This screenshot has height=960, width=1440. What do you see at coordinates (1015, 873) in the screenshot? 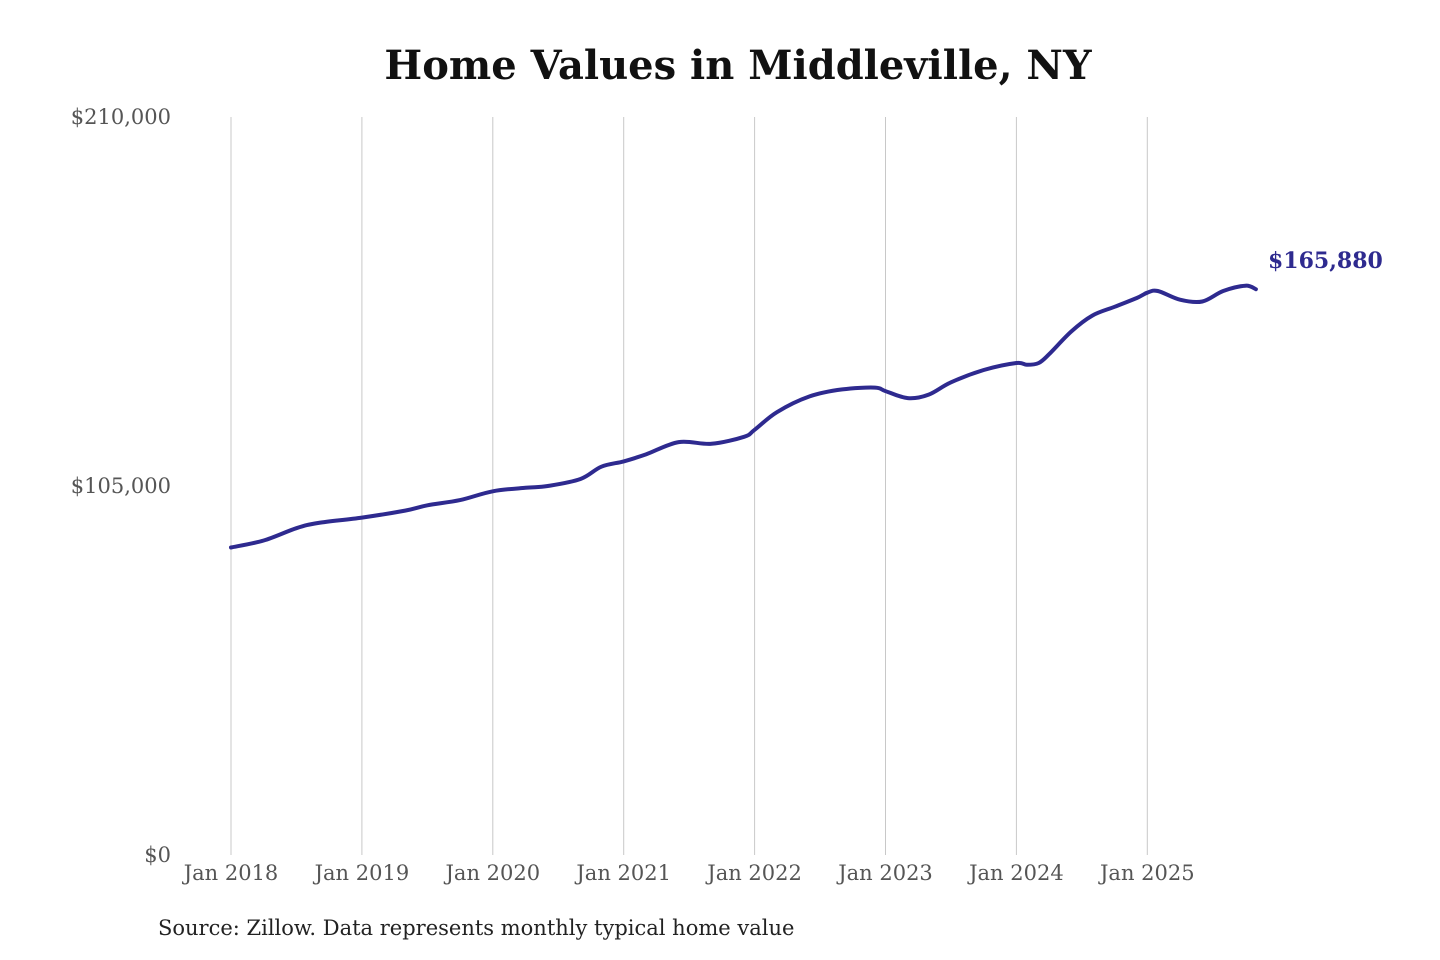
I see `x-tick-label-2024: Jan 2024` at bounding box center [1015, 873].